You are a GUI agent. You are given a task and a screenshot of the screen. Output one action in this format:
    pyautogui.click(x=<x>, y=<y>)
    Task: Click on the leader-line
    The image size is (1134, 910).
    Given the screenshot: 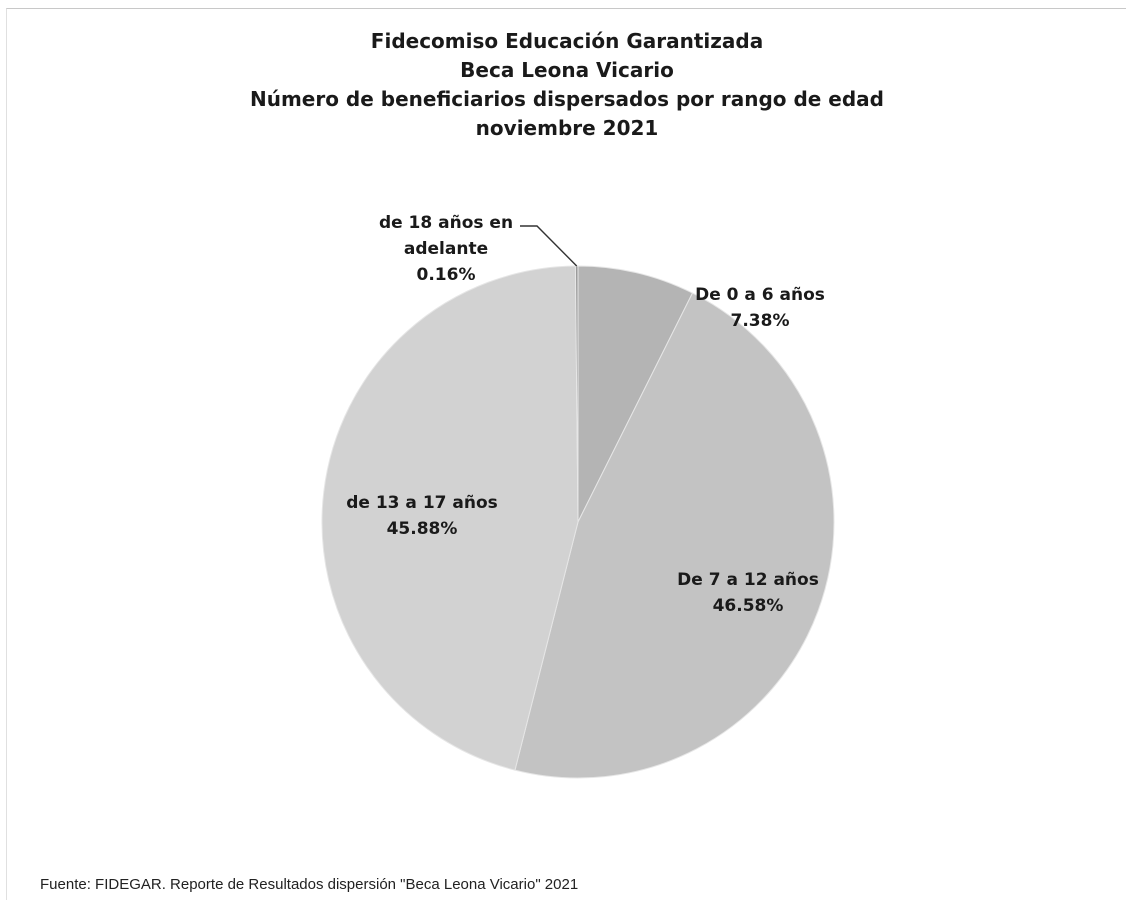 What is the action you would take?
    pyautogui.click(x=549, y=246)
    